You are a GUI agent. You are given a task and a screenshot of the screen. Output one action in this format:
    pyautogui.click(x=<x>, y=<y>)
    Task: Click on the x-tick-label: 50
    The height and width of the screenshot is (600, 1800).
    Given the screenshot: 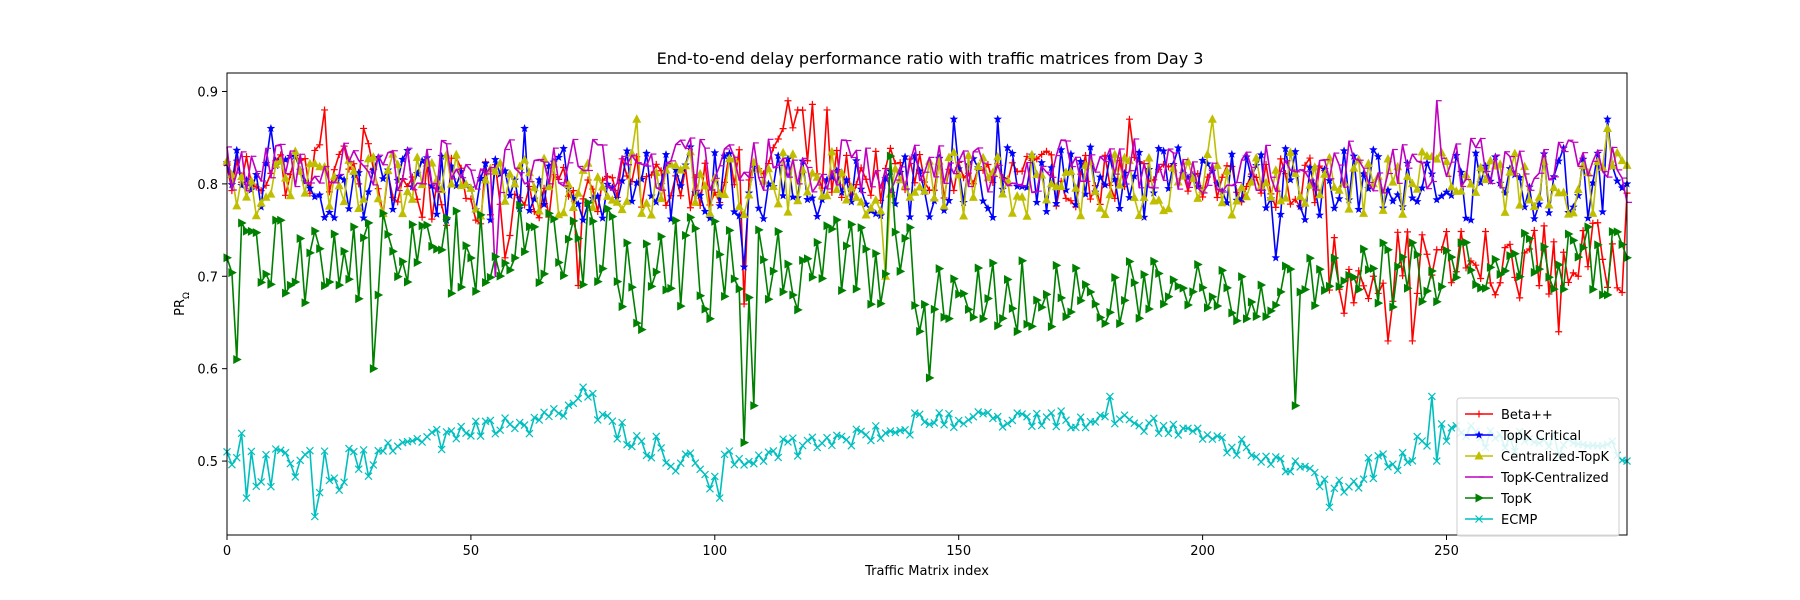 What is the action you would take?
    pyautogui.click(x=471, y=551)
    